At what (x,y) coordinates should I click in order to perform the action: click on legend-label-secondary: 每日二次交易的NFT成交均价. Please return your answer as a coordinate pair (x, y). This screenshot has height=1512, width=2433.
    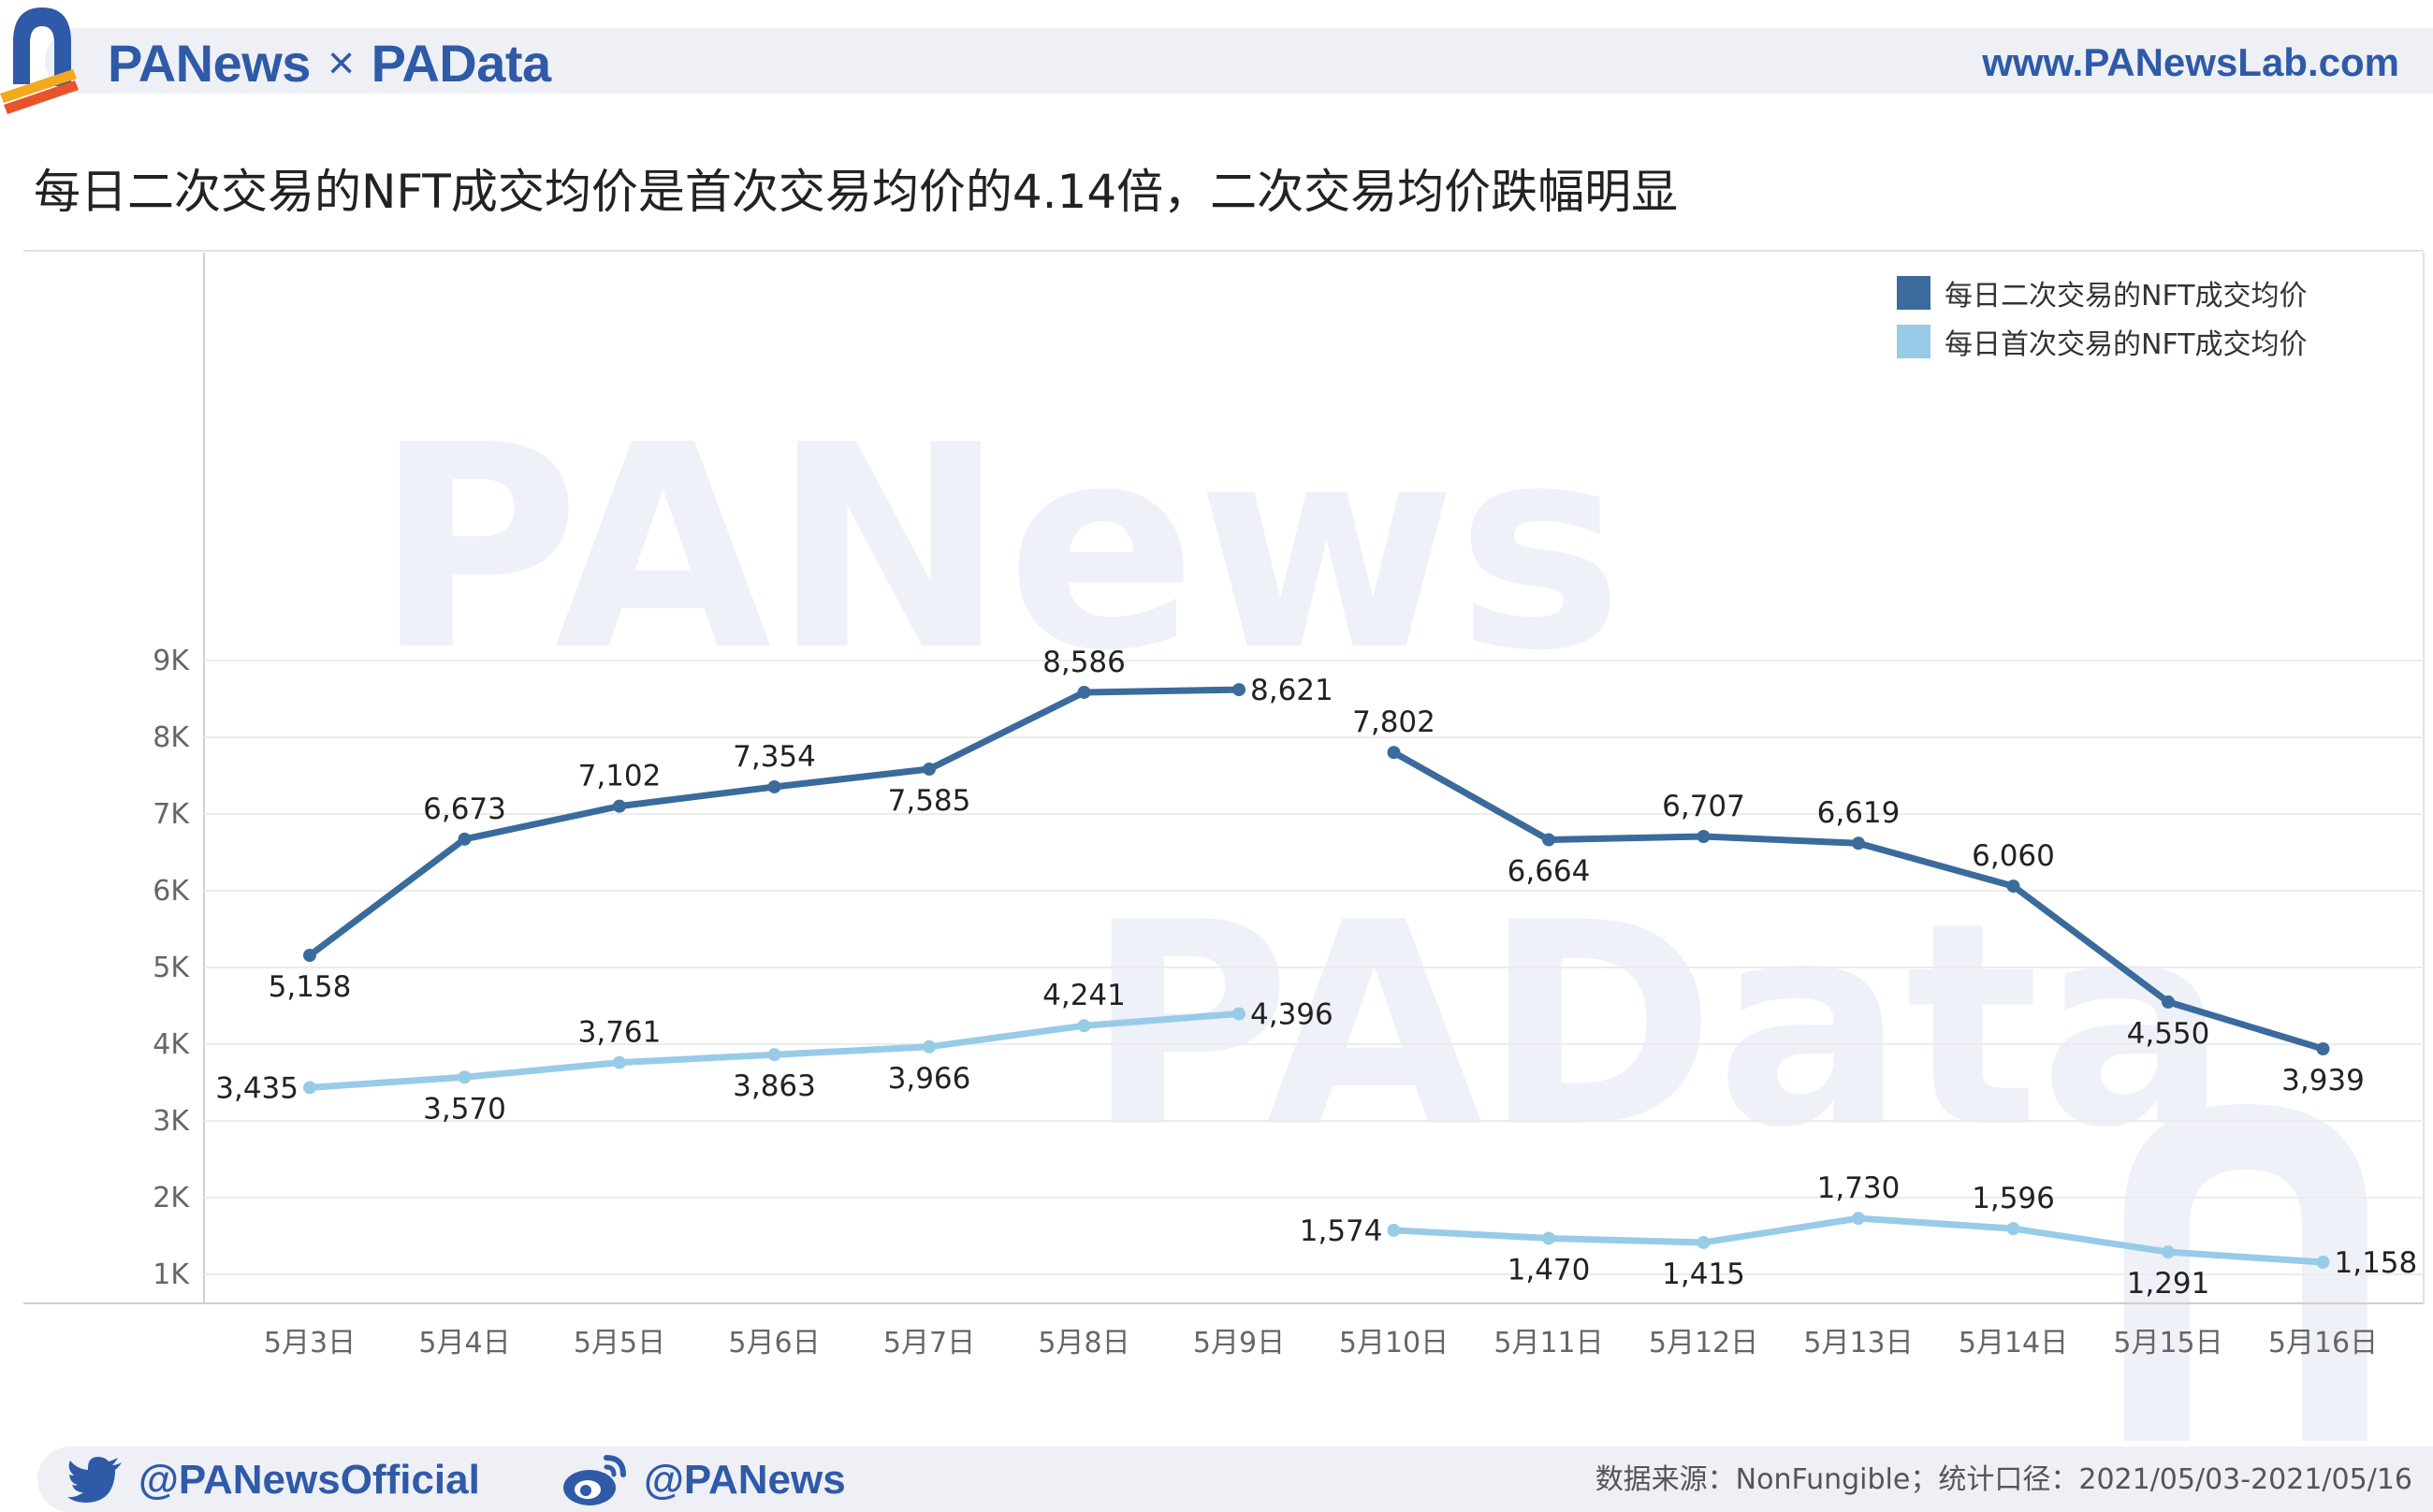
    Looking at the image, I should click on (2126, 296).